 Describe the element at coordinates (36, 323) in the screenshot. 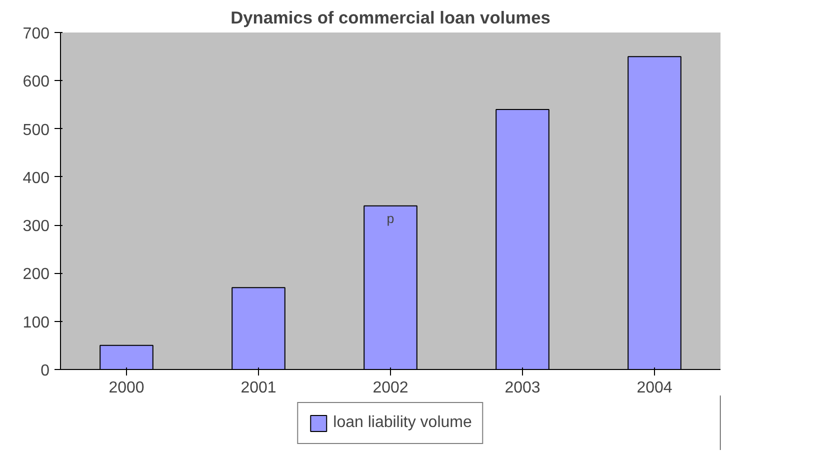

I see `y-tick-label: 100` at that location.